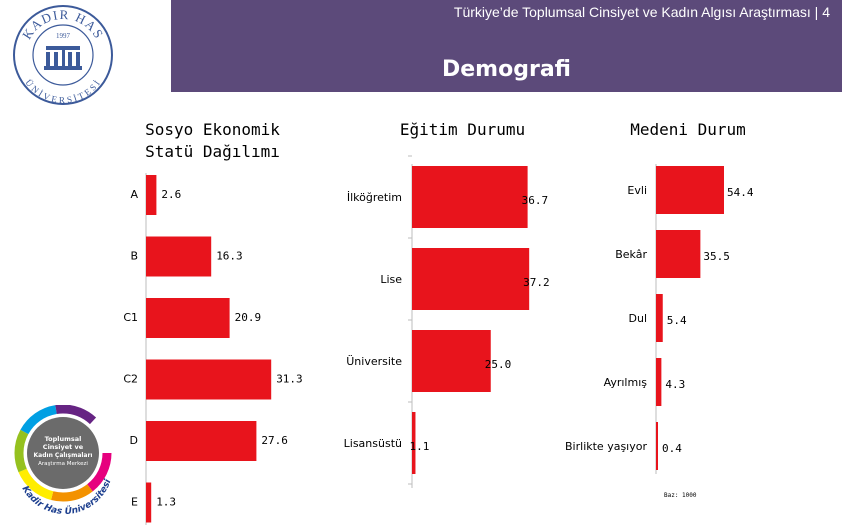  Describe the element at coordinates (134, 256) in the screenshot. I see `category-label-1-1: B` at that location.